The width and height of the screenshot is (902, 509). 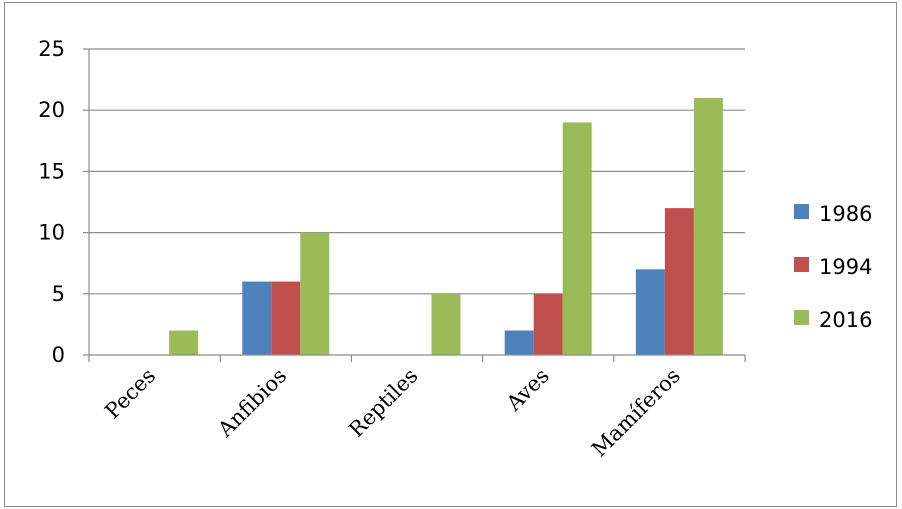 I want to click on y-tick-label: 0, so click(x=58, y=355).